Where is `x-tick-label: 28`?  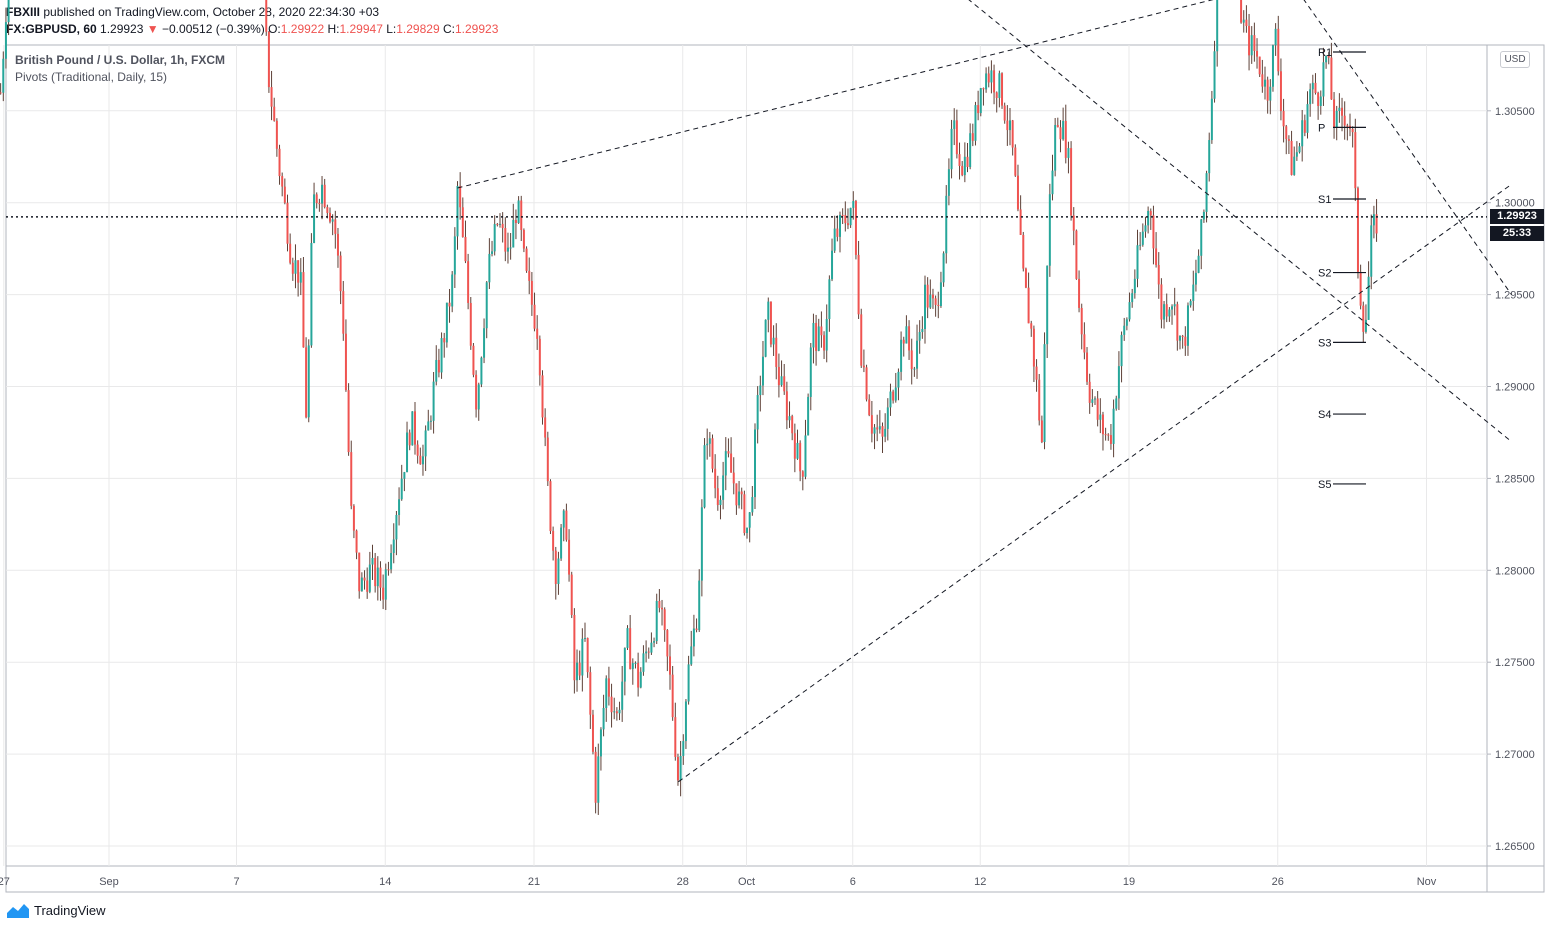 x-tick-label: 28 is located at coordinates (683, 882).